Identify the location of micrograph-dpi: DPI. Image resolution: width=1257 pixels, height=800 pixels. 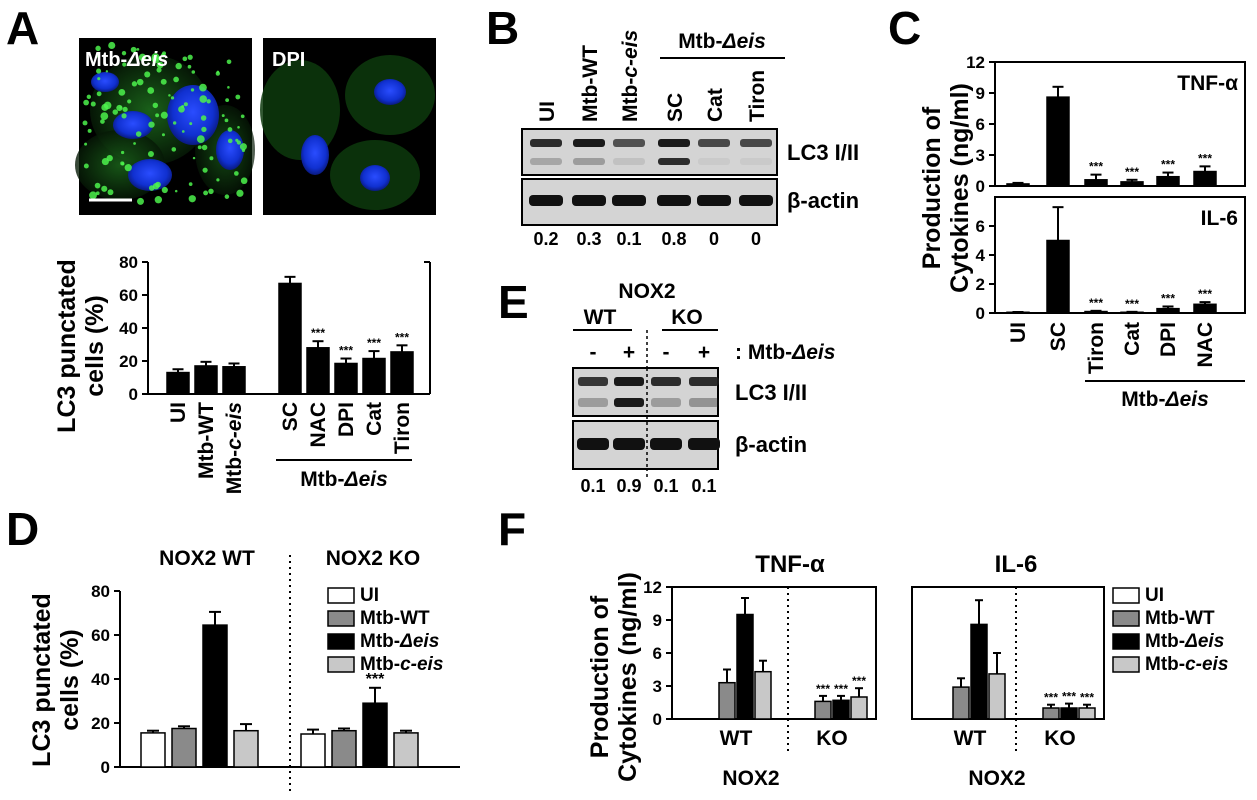
(348, 126).